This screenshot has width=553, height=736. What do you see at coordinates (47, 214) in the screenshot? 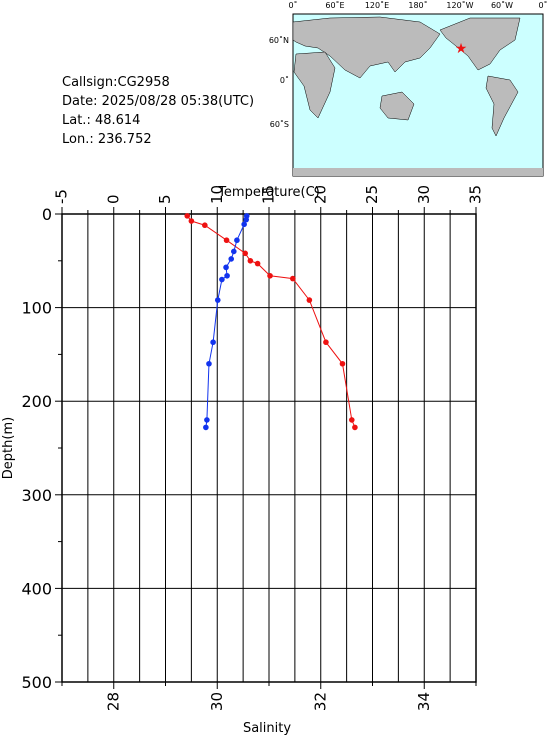
I see `y-tick-label: 0` at bounding box center [47, 214].